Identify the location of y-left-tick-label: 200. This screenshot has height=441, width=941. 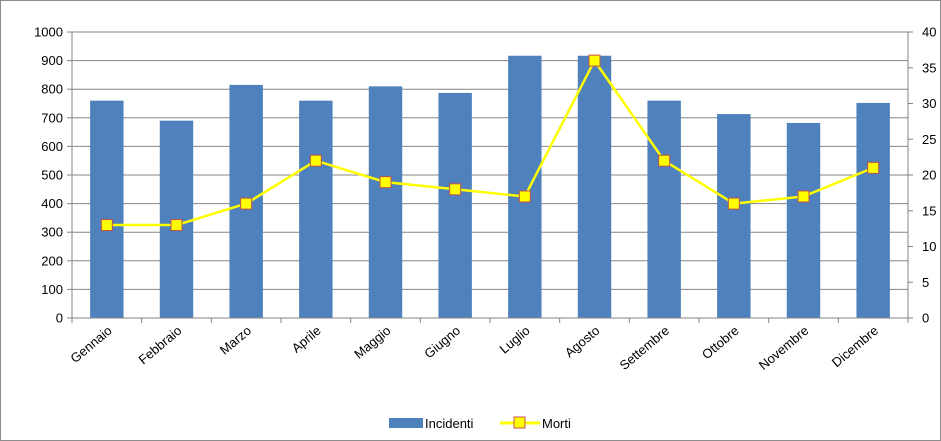
(52, 260).